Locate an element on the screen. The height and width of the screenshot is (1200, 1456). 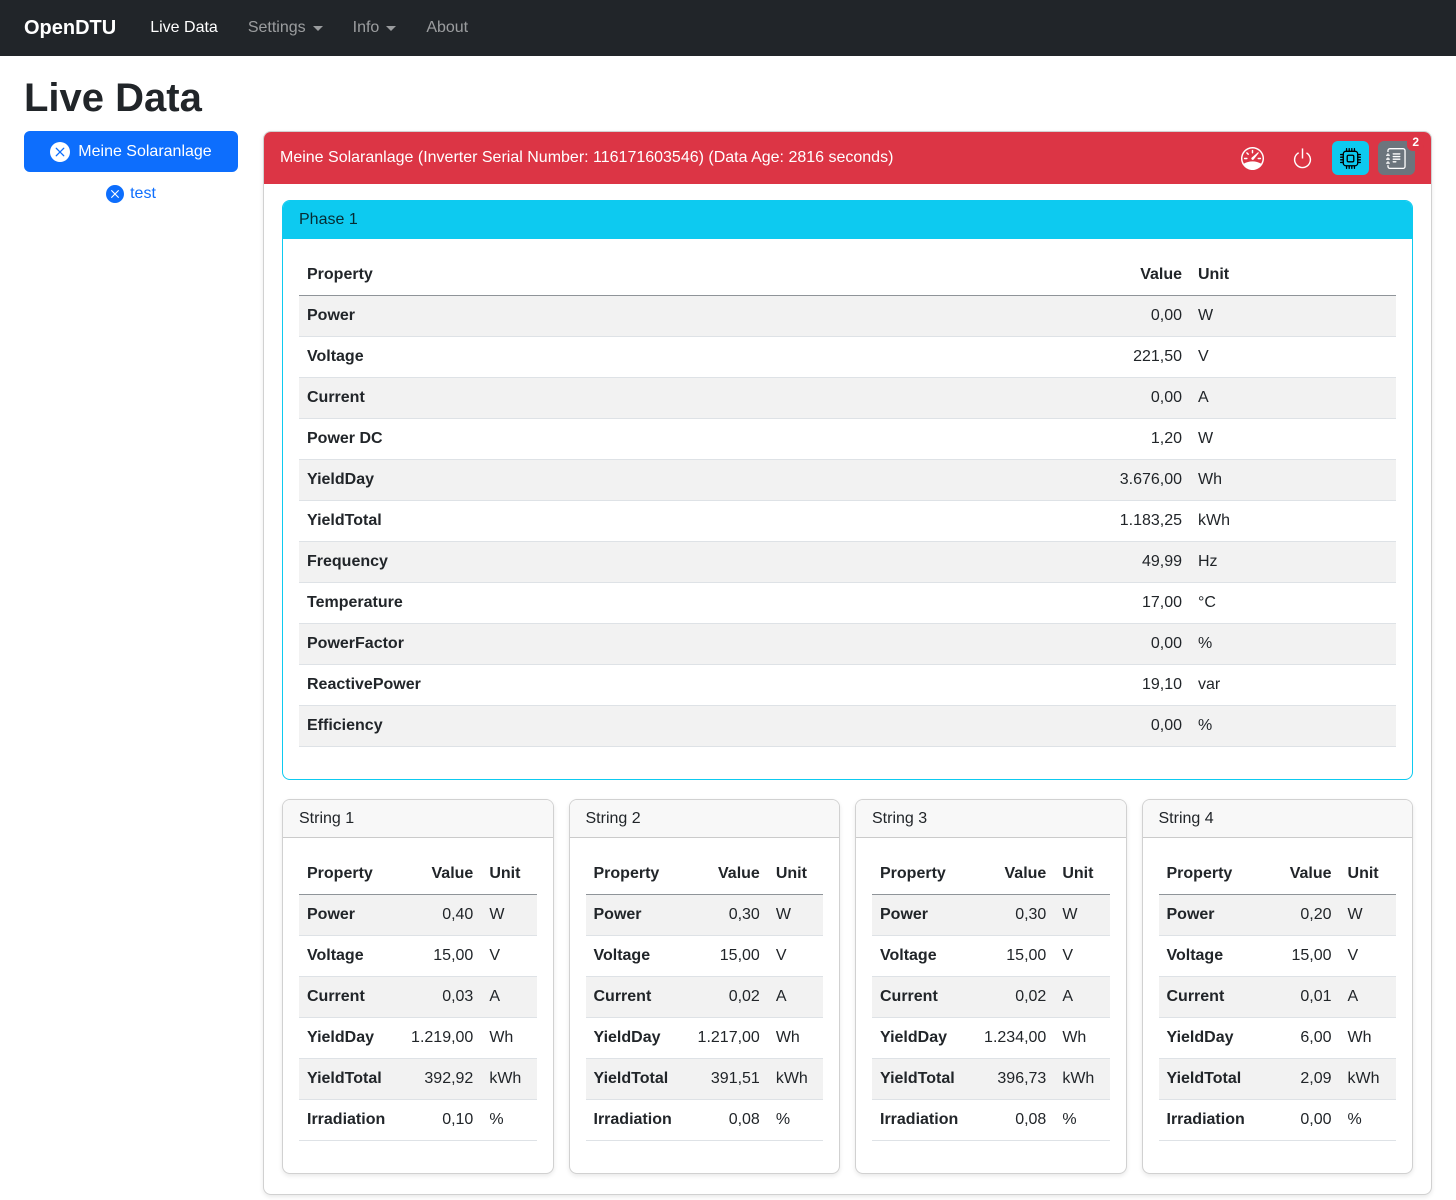
cpu-icon is located at coordinates (1350, 158).